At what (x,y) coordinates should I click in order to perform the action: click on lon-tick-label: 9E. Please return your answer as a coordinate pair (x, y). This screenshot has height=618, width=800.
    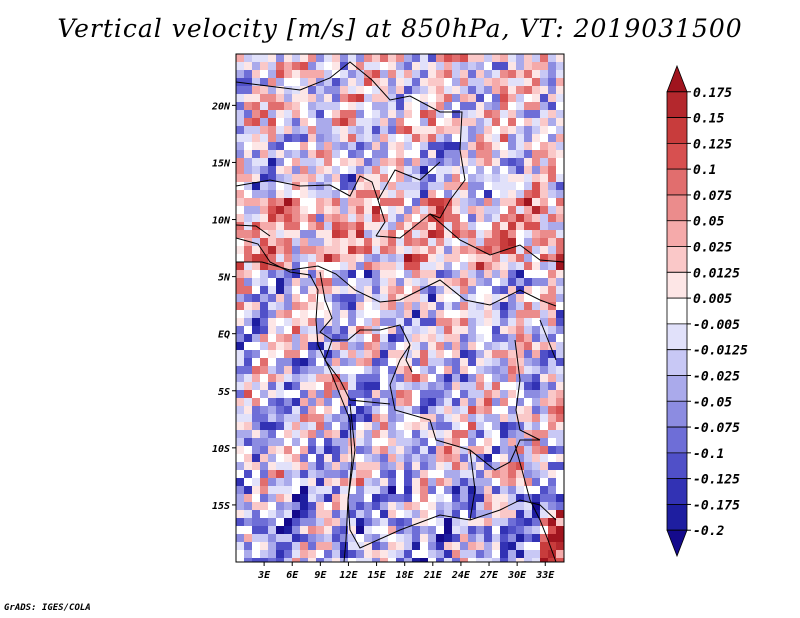
    Looking at the image, I should click on (320, 575).